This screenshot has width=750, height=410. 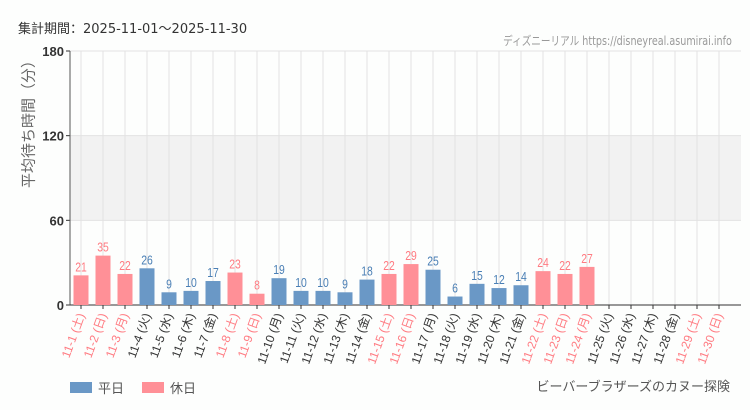 What do you see at coordinates (153, 387) in the screenshot?
I see `legend-swatch-holiday` at bounding box center [153, 387].